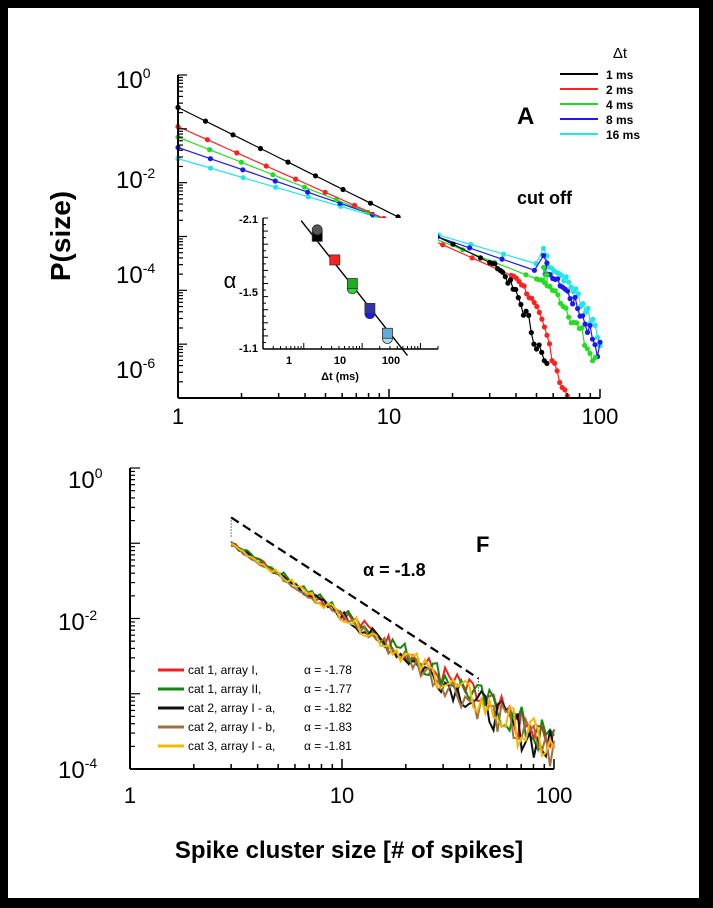 The height and width of the screenshot is (908, 713). Describe the element at coordinates (230, 280) in the screenshot. I see `inset-y-label: α` at that location.